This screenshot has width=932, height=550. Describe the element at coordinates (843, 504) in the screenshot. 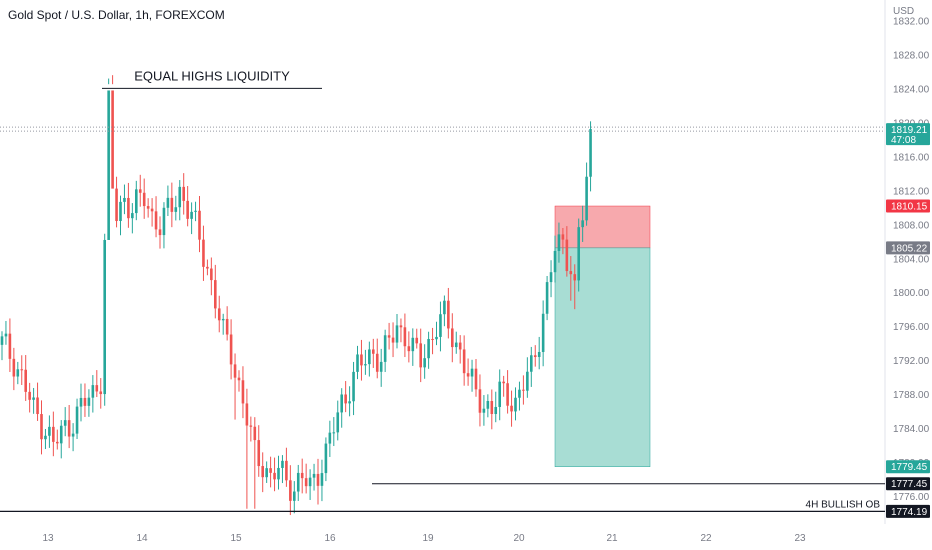

I see `bullish-ob-label: 4H BULLISH OB` at that location.